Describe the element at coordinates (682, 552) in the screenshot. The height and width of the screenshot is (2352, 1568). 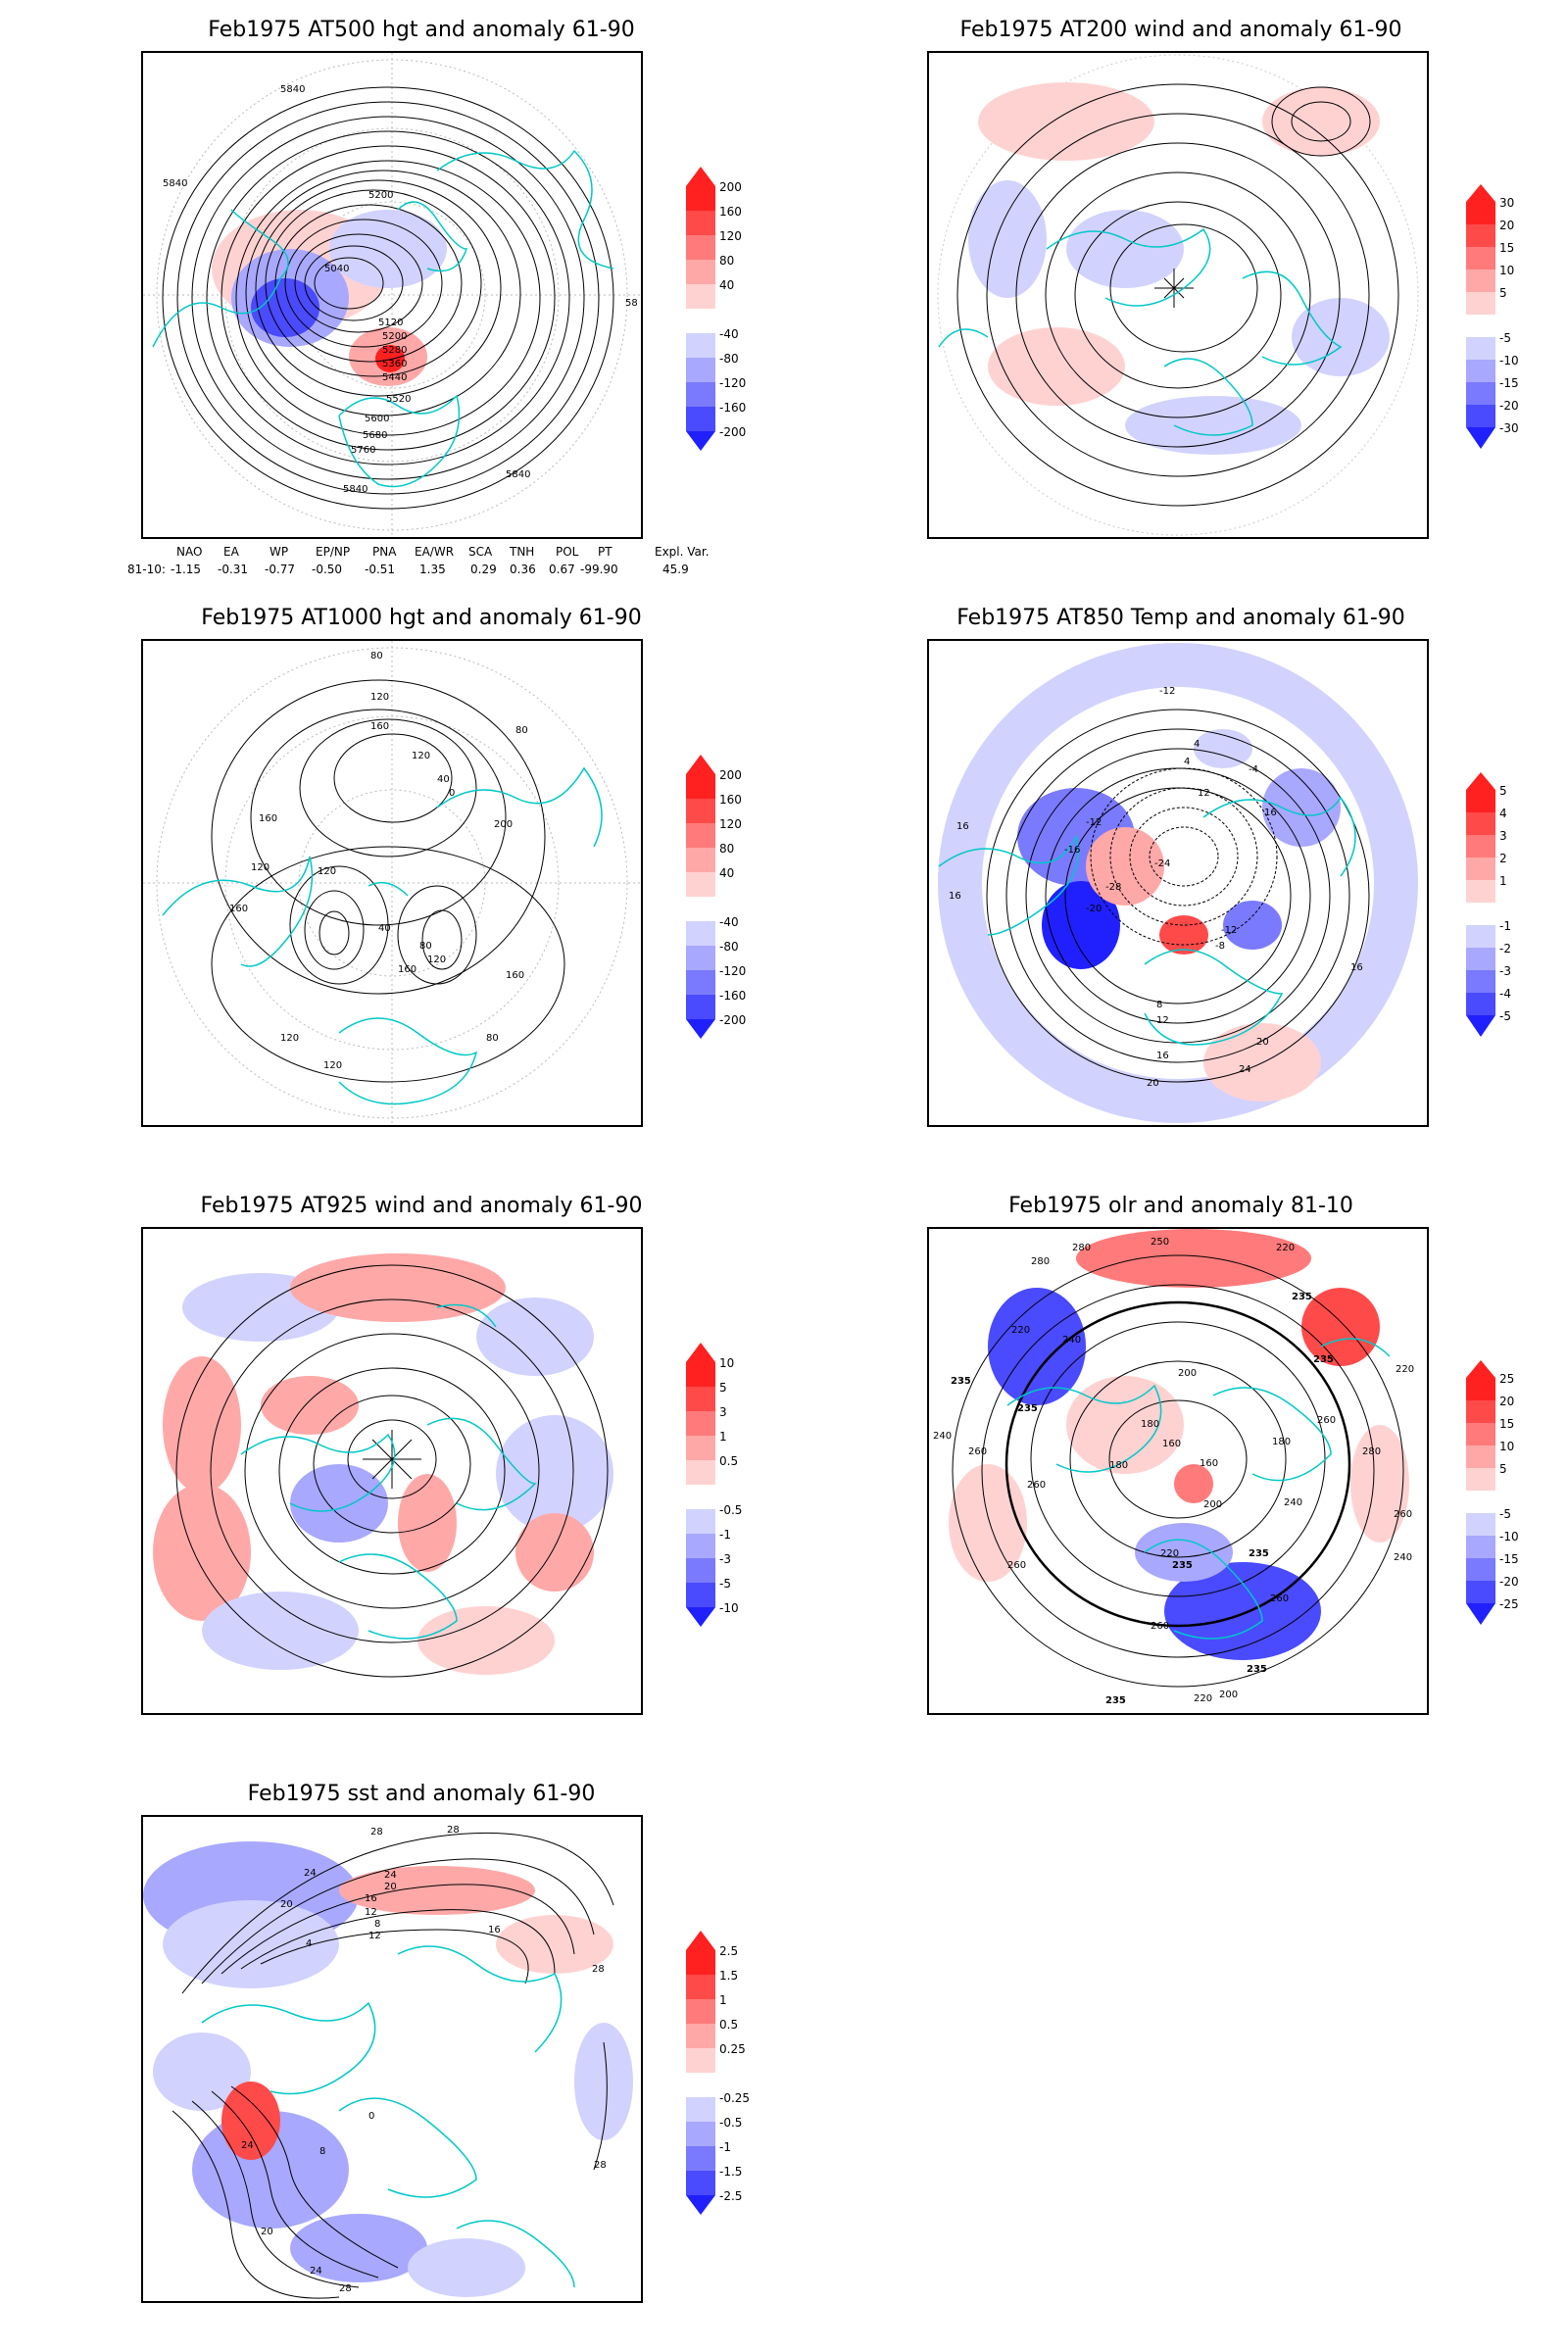
I see `idx-header: Expl. Var.` at that location.